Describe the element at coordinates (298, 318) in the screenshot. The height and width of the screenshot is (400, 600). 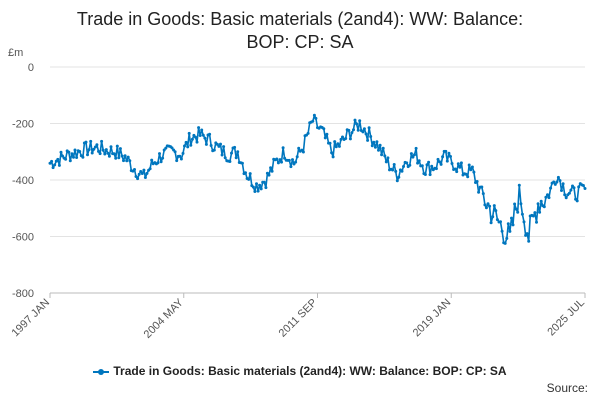
I see `x-tick-label: 2011 SEP` at that location.